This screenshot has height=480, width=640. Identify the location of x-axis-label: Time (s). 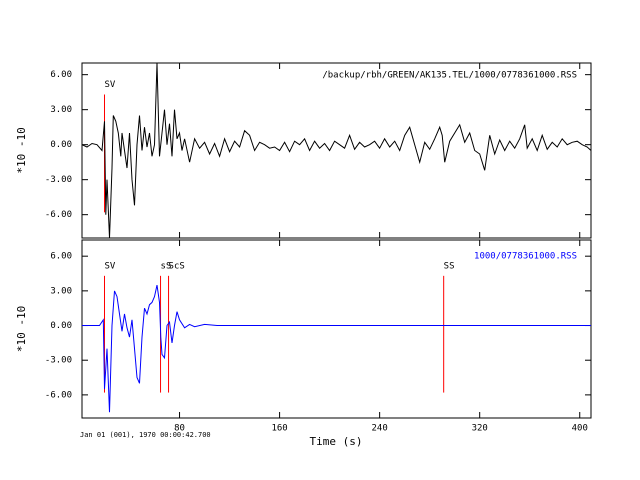
(336, 441).